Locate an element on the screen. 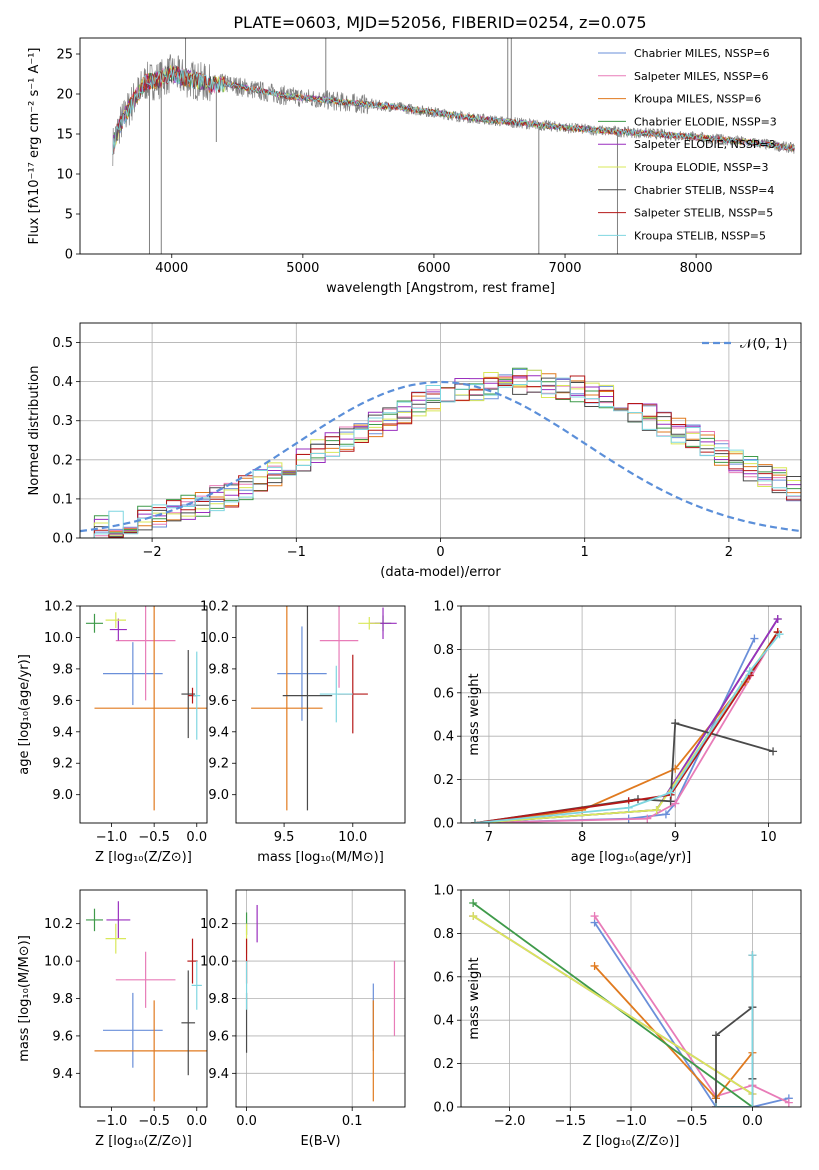 This screenshot has width=819, height=1170. model-spectrum-line is located at coordinates (453, 111).